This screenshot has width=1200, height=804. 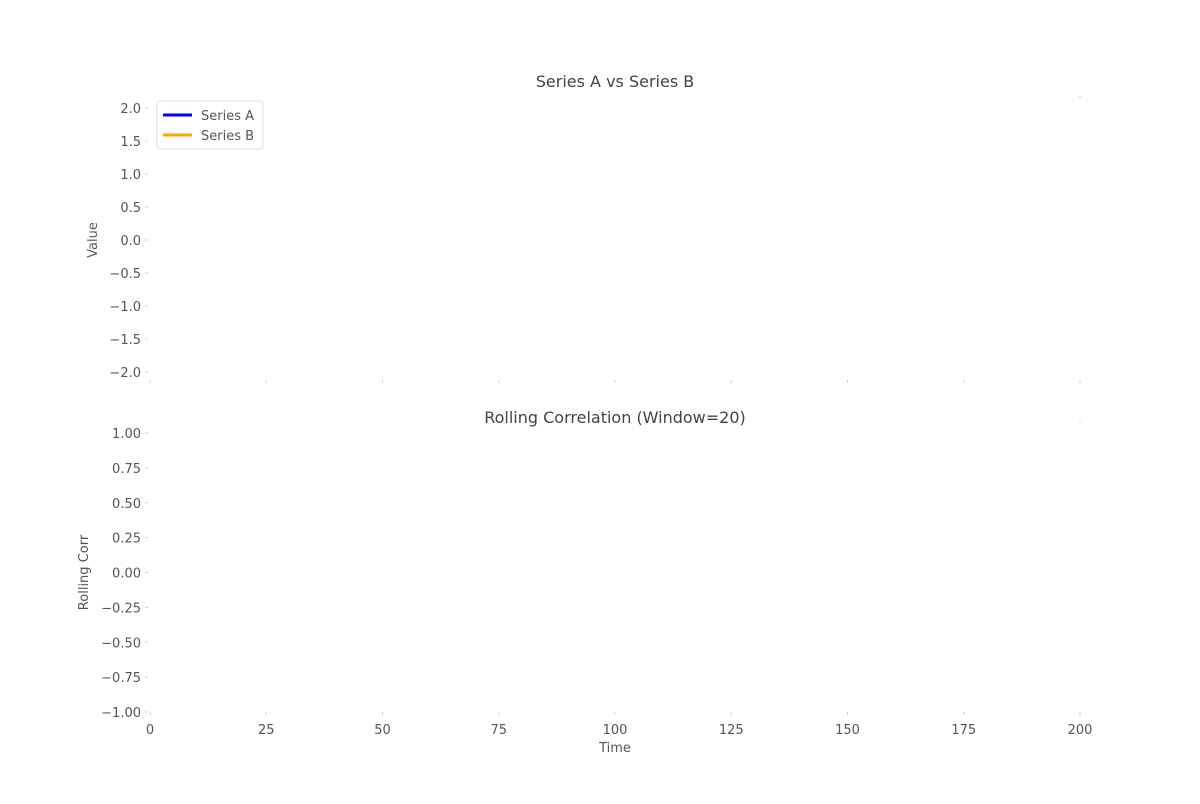 What do you see at coordinates (382, 730) in the screenshot?
I see `x-tick-label: 50` at bounding box center [382, 730].